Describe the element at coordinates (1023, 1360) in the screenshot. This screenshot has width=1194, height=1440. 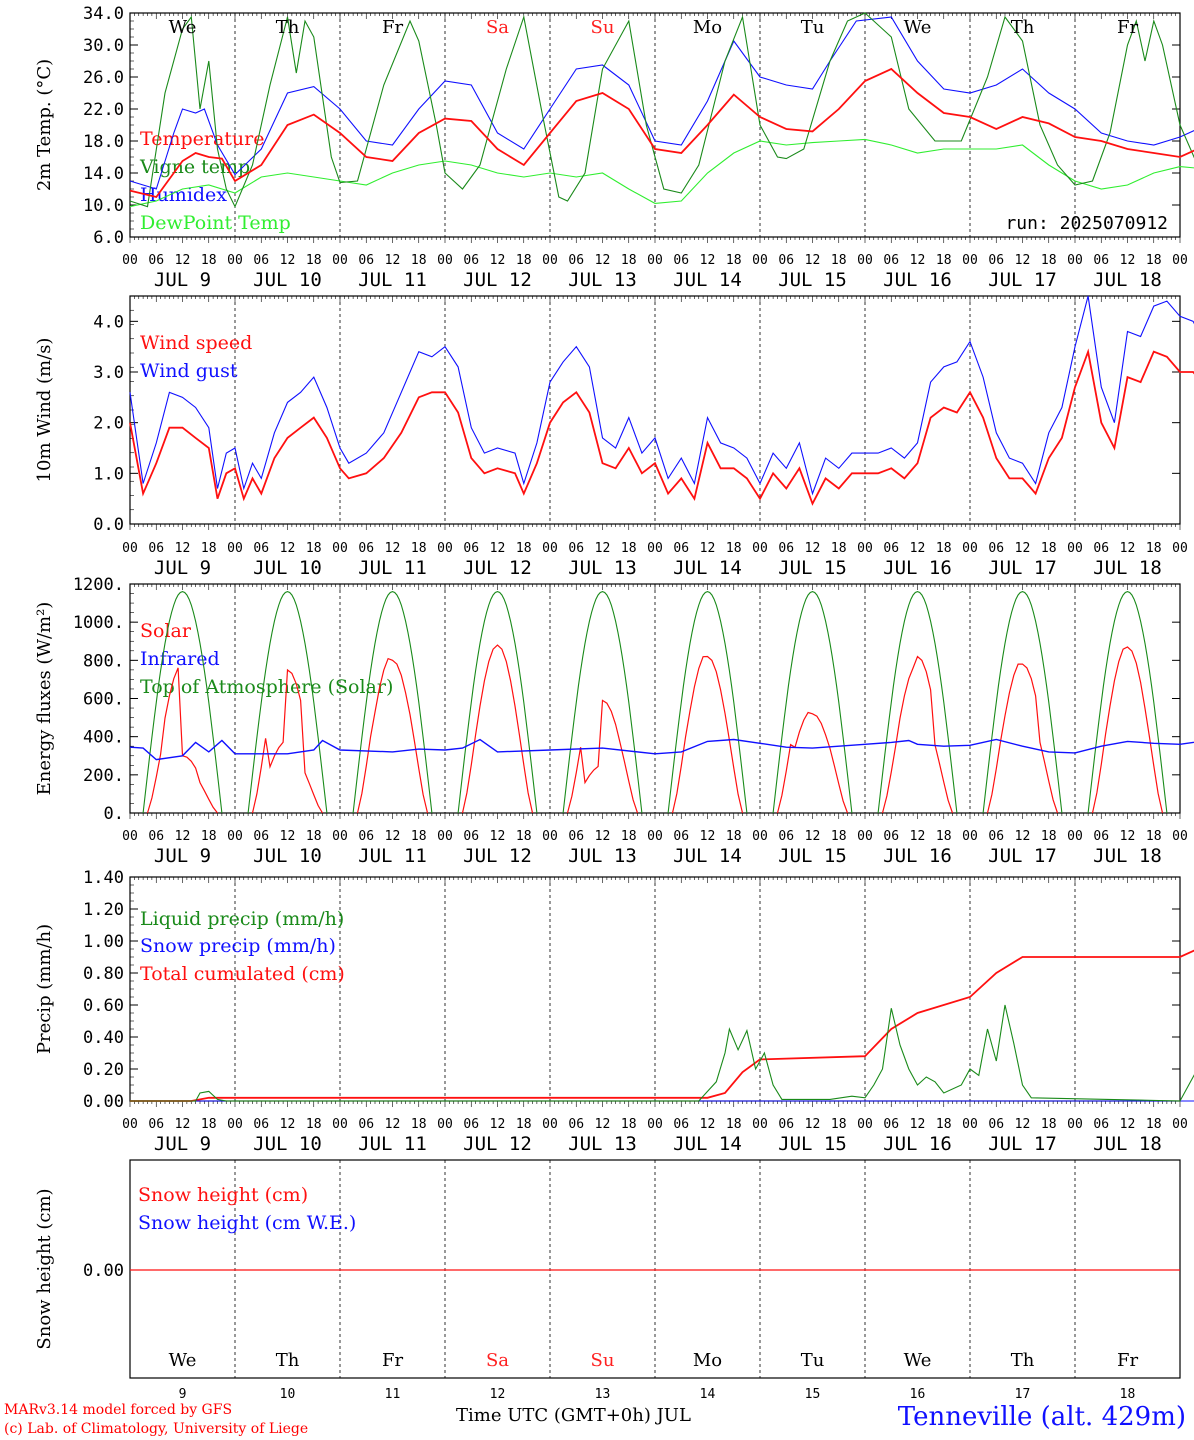
I see `day-of-week-label: Th` at that location.